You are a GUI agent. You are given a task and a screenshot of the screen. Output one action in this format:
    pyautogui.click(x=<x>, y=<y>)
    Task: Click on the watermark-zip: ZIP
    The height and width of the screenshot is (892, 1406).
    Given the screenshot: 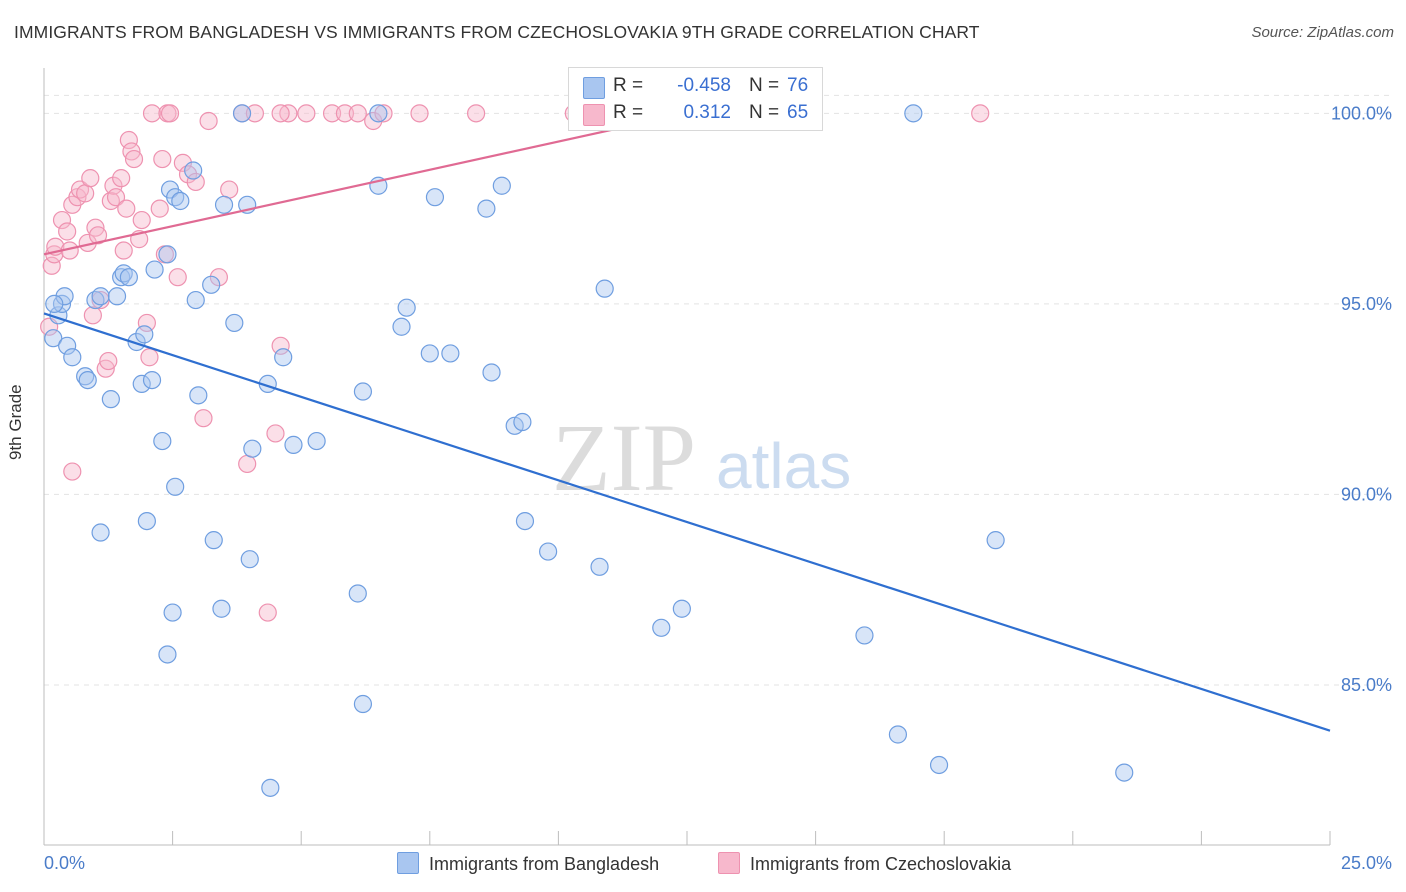 What is the action you would take?
    pyautogui.click(x=624, y=457)
    